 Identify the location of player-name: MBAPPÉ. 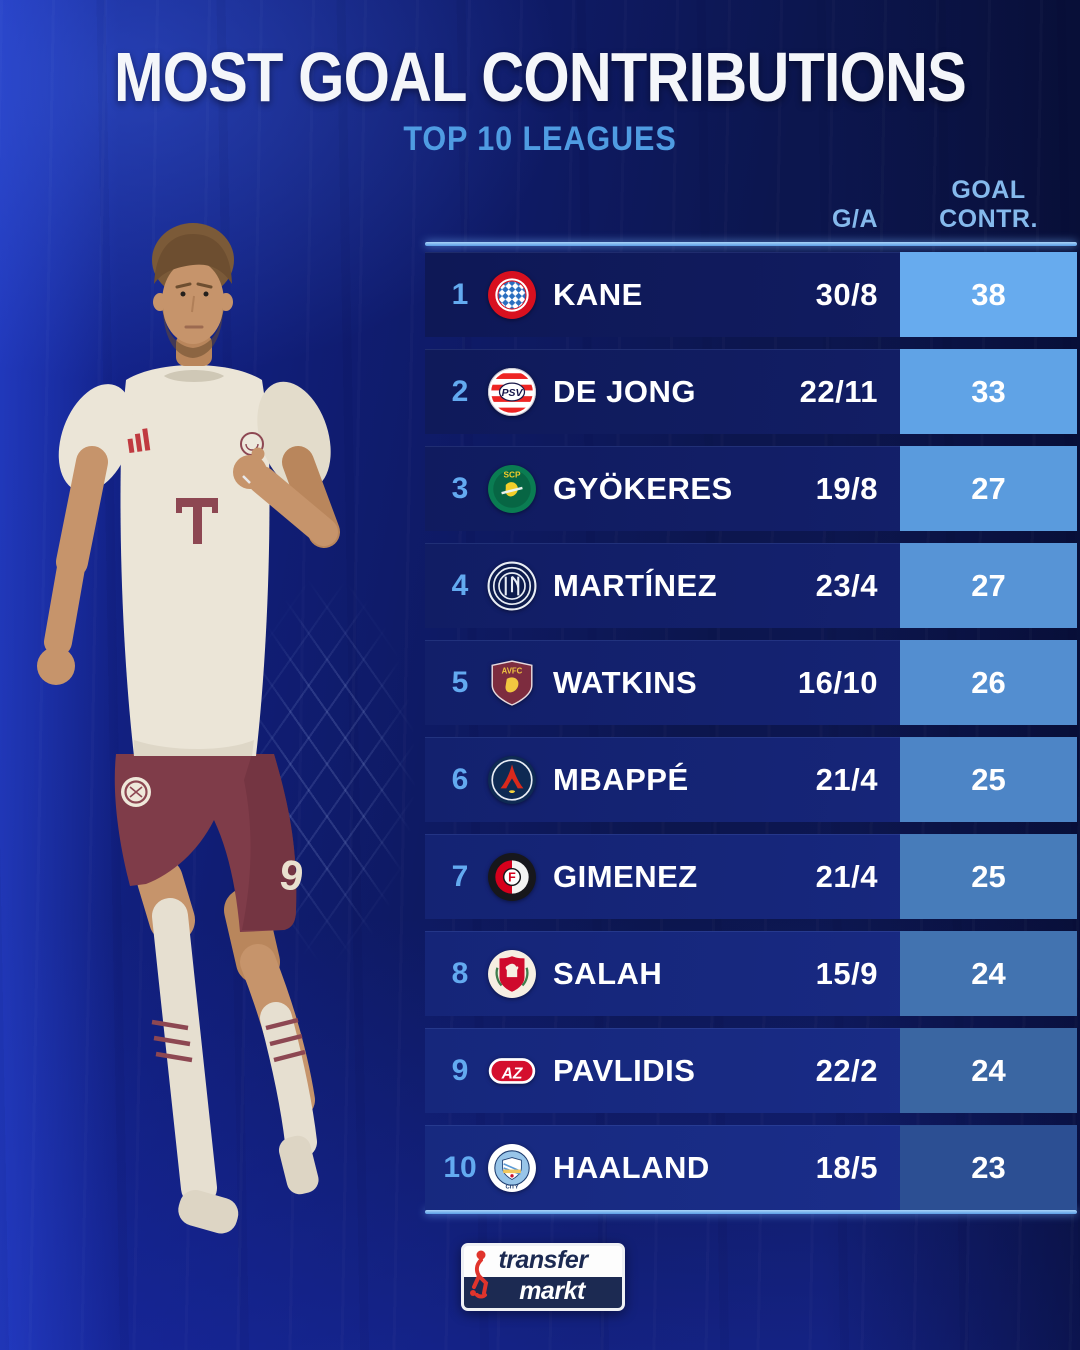
(621, 779).